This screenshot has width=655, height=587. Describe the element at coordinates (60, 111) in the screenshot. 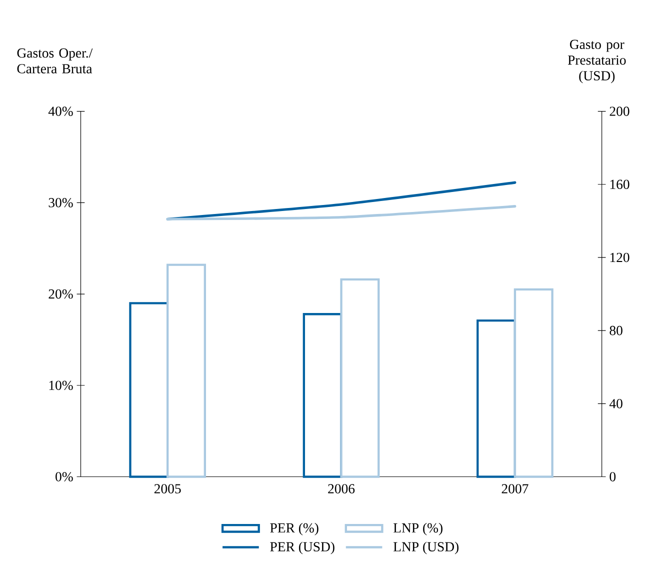

I see `y-tick-label: 40%` at that location.